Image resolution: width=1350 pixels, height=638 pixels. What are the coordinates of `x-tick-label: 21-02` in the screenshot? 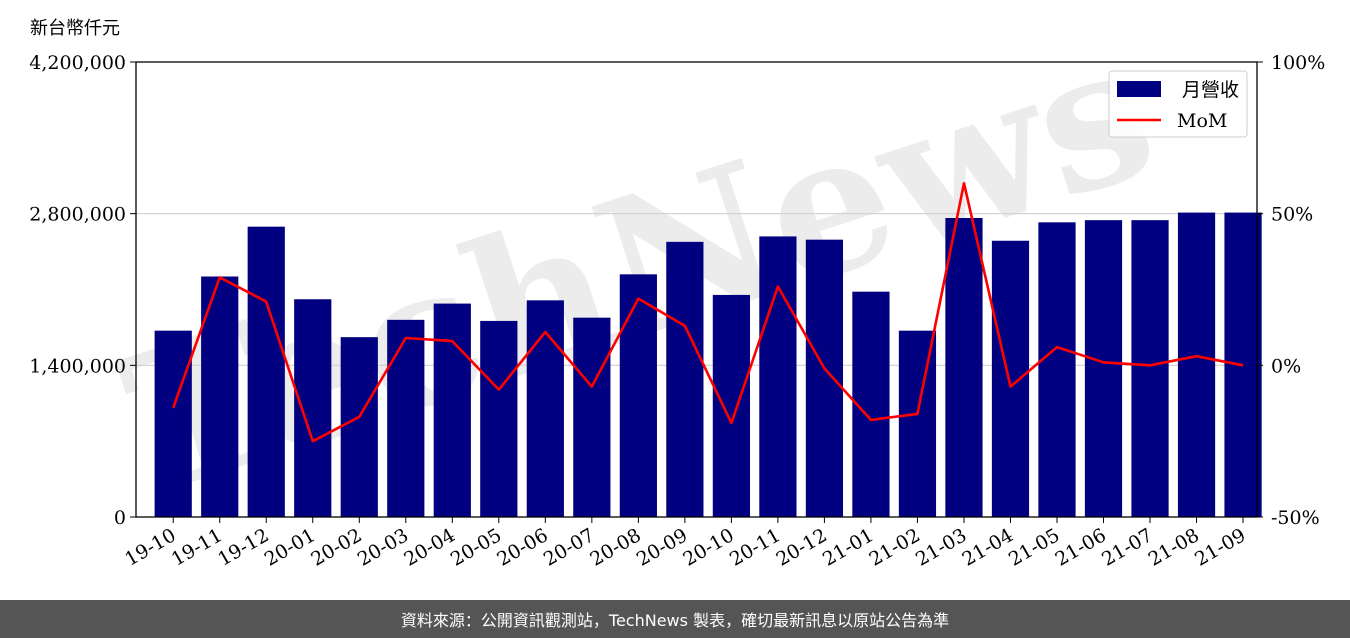 It's located at (895, 547).